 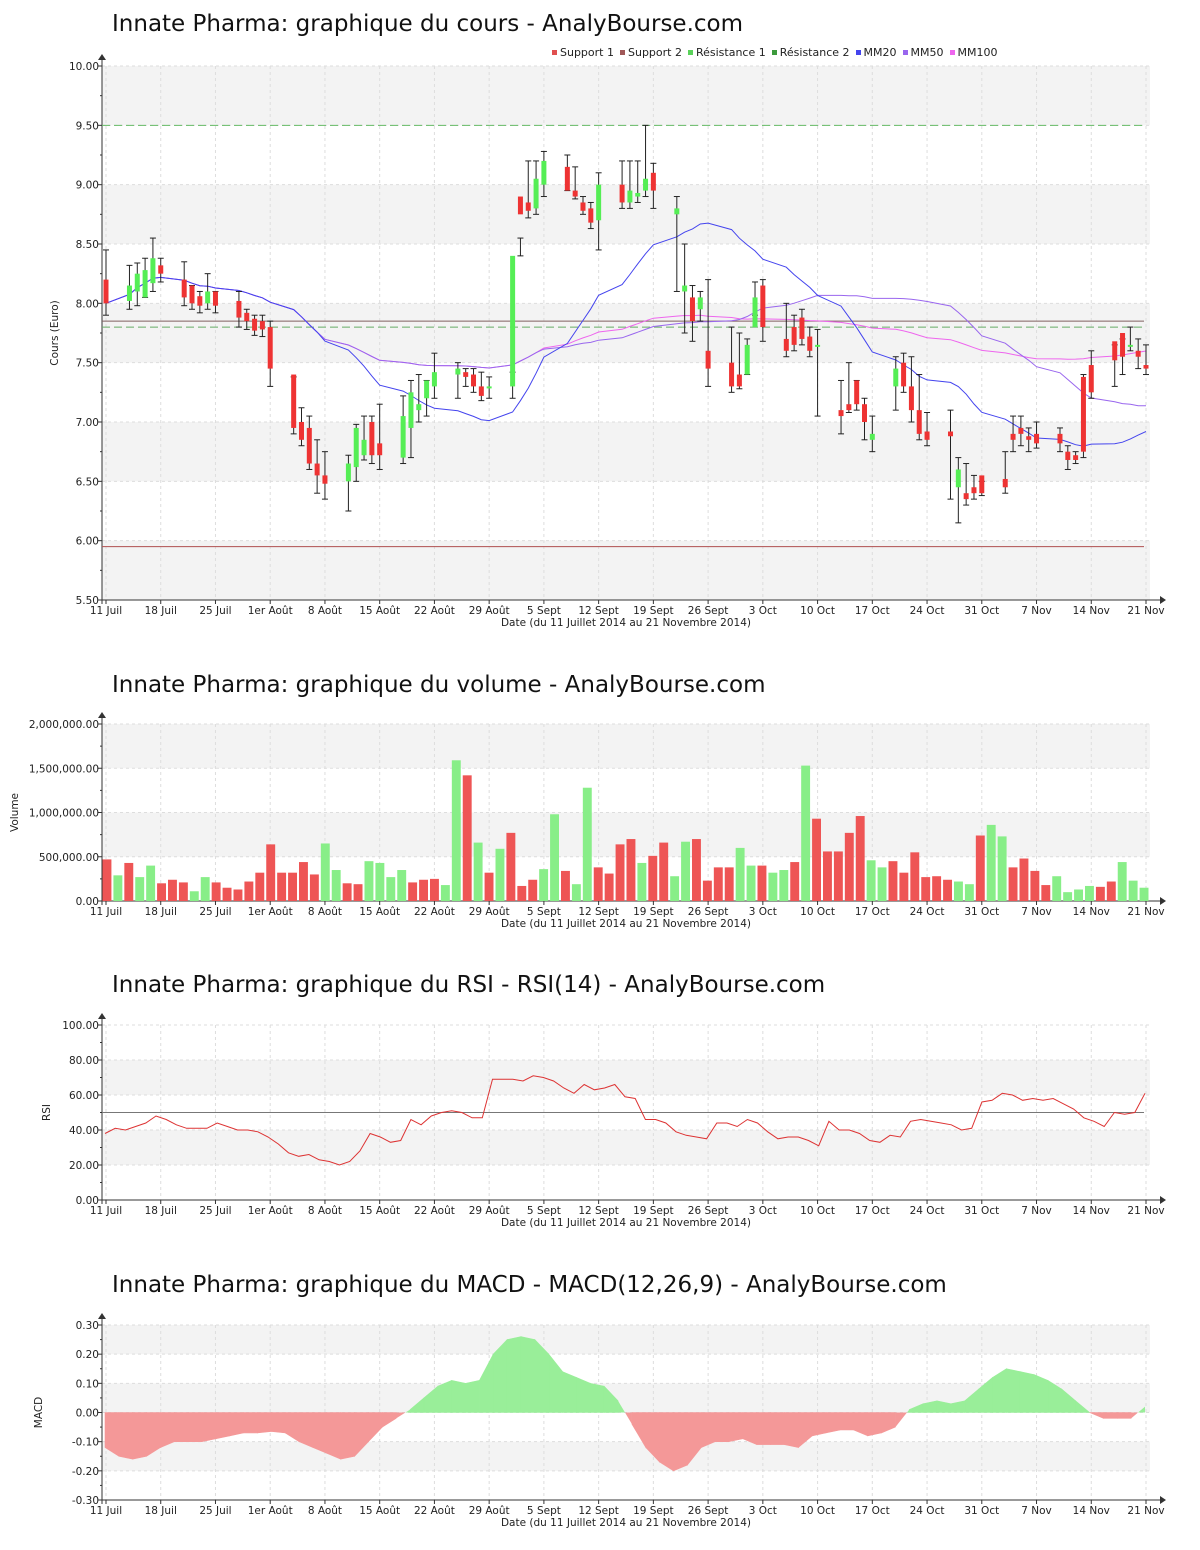 I want to click on x-tick-label: 8 Août, so click(x=325, y=1511).